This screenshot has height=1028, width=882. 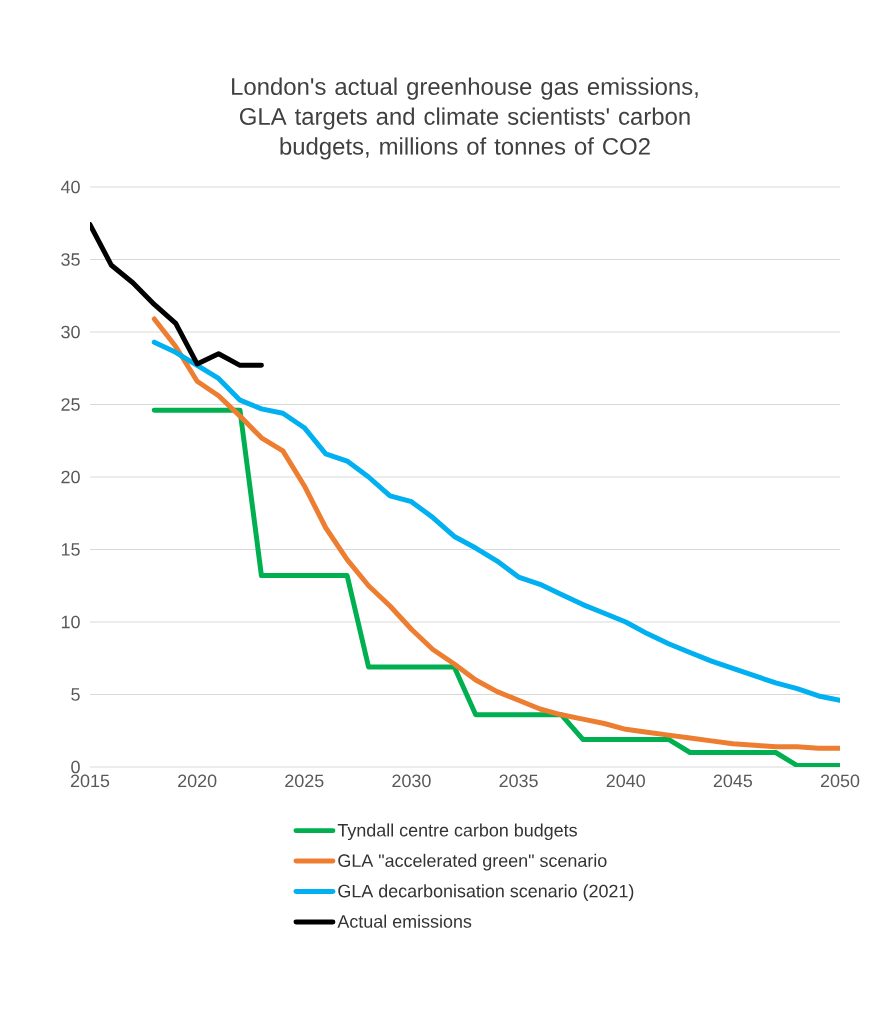 What do you see at coordinates (75, 767) in the screenshot?
I see `y-tick-label: 0` at bounding box center [75, 767].